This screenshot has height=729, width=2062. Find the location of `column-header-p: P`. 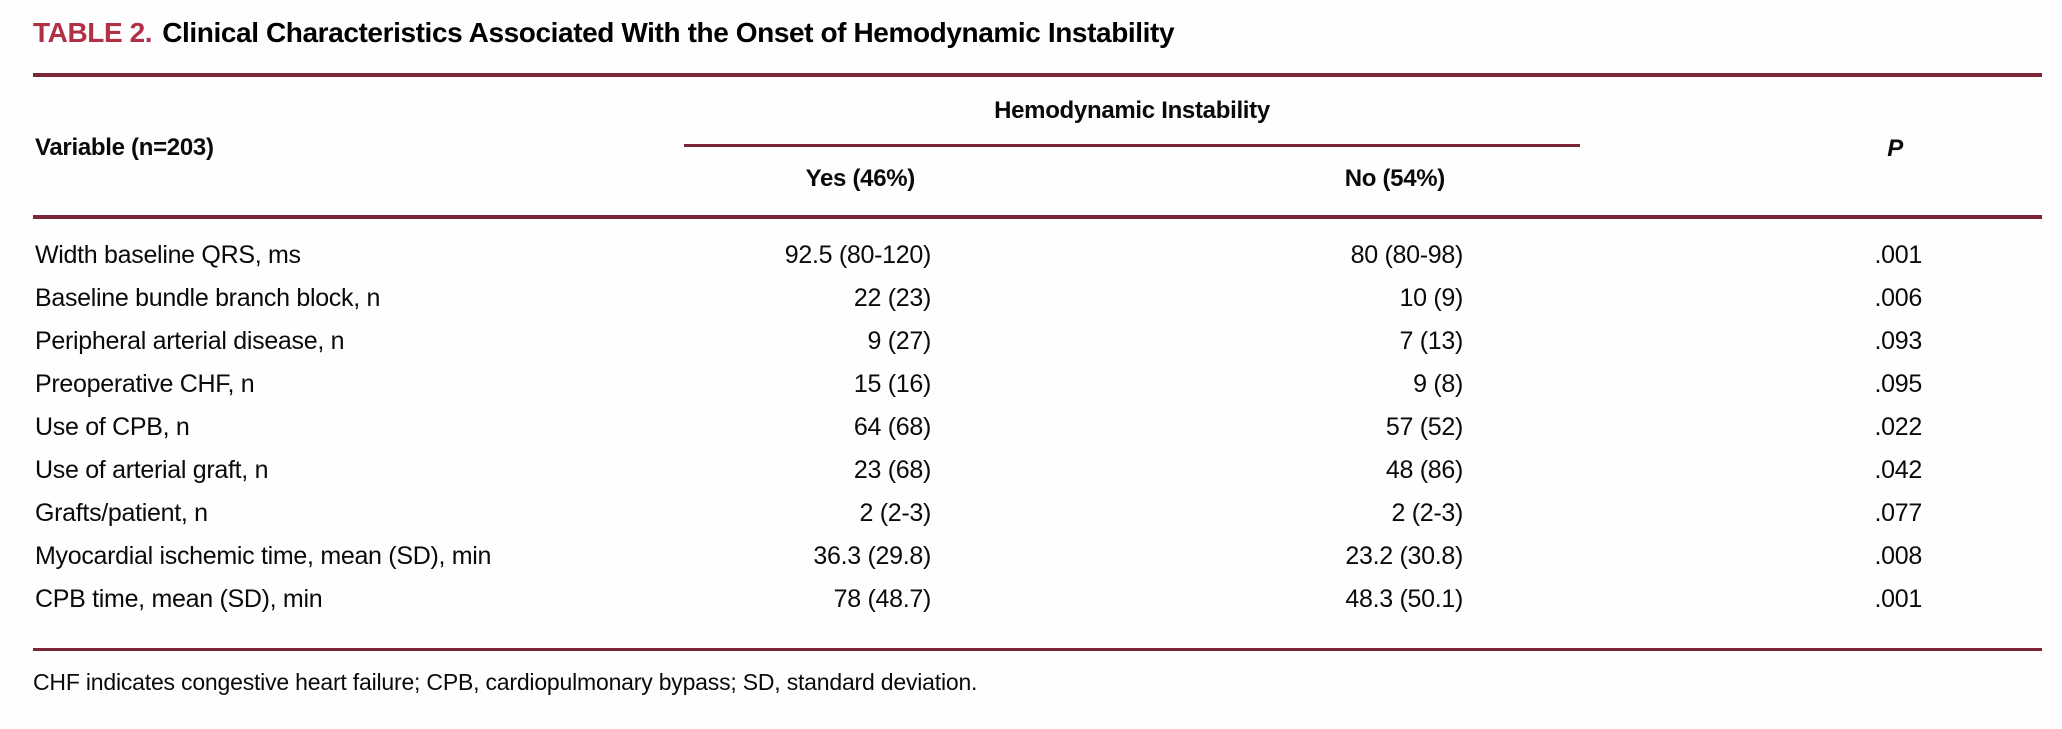

column-header-p: P is located at coordinates (1895, 148).